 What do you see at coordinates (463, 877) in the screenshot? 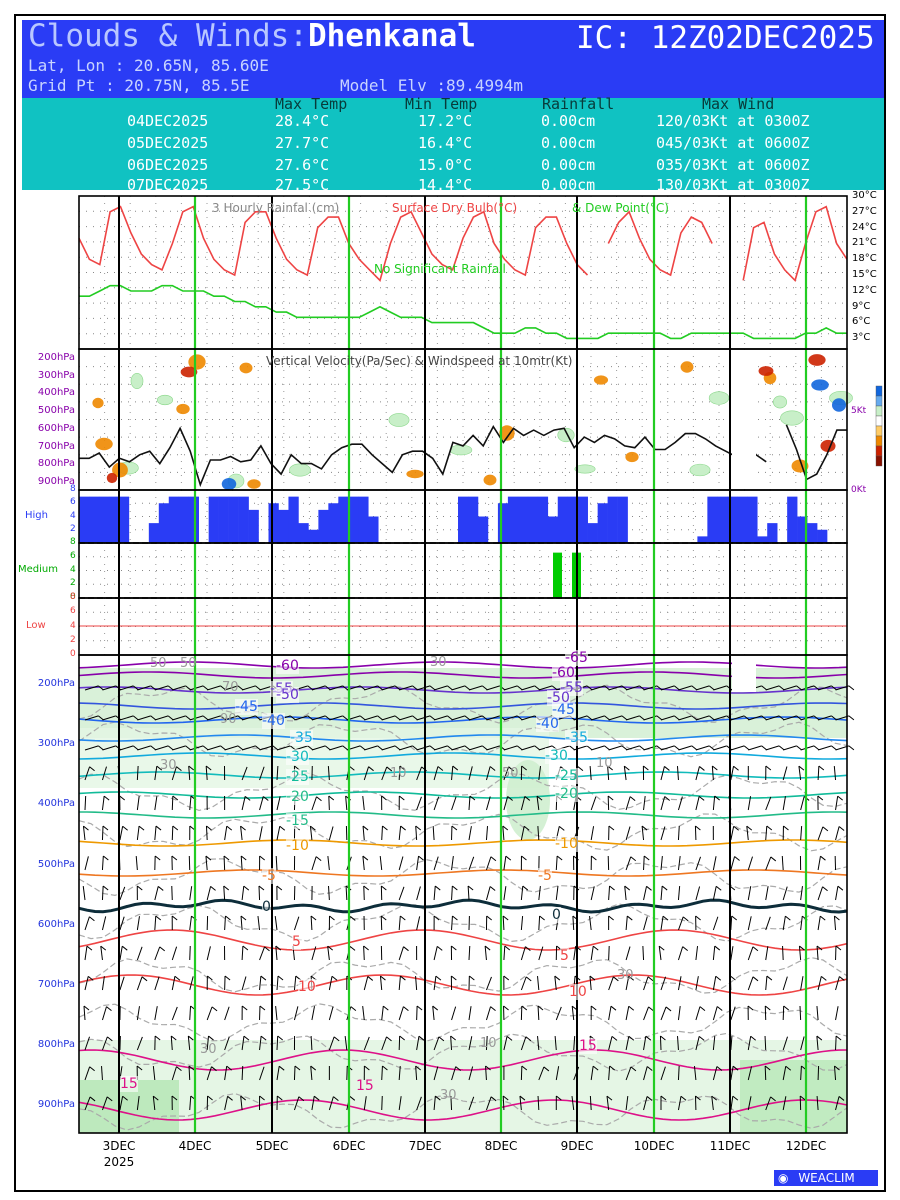
I see `humidity-contour` at bounding box center [463, 877].